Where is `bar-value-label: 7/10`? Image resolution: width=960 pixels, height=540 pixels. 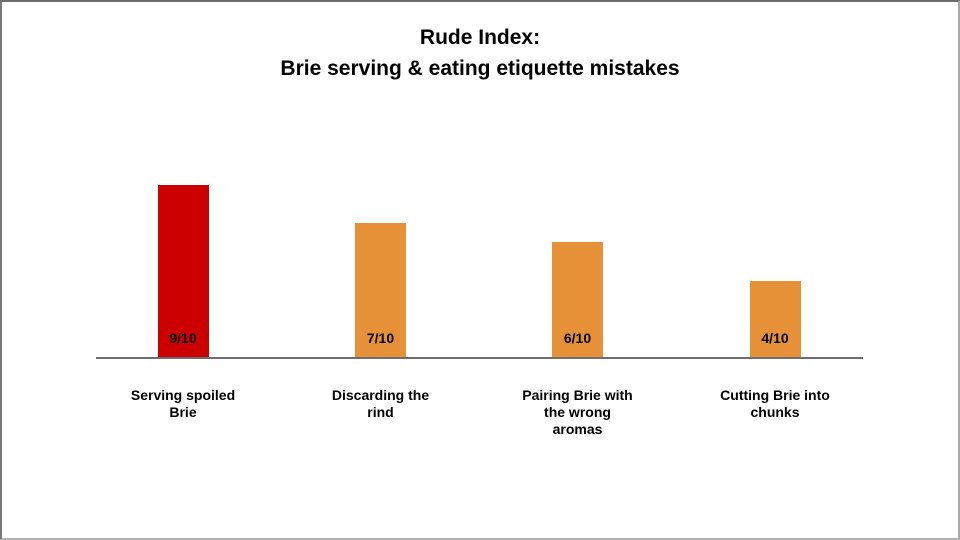 bar-value-label: 7/10 is located at coordinates (380, 338).